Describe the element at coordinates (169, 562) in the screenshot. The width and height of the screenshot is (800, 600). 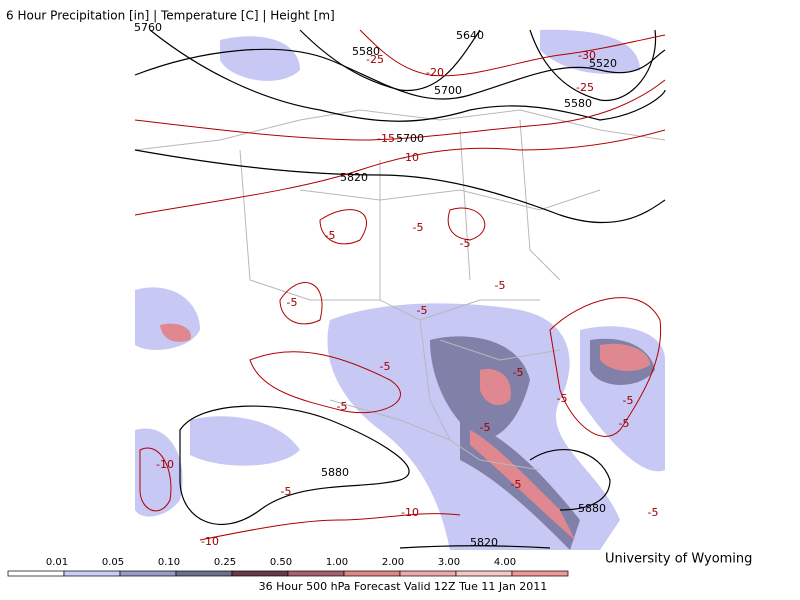
I see `legend-label: 0.10` at that location.